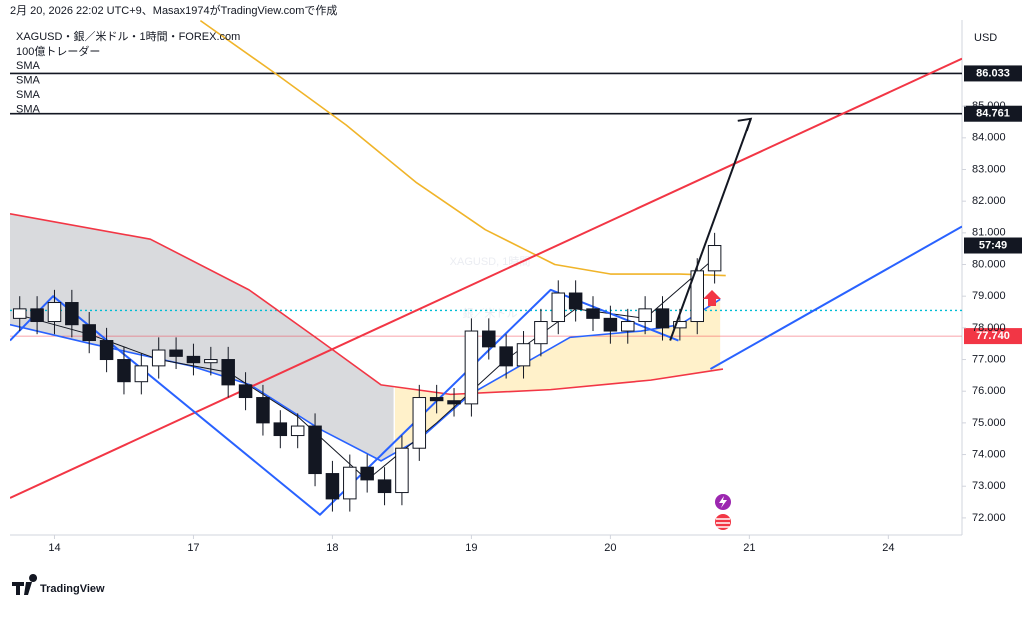 The image size is (1024, 617). I want to click on currency: USD, so click(985, 38).